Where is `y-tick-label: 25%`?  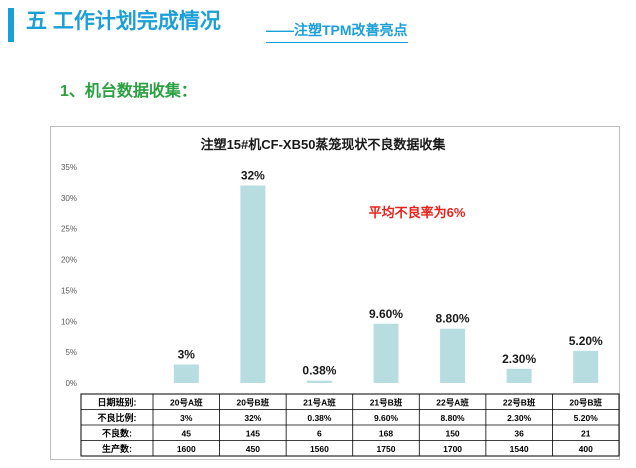
y-tick-label: 25% is located at coordinates (69, 229).